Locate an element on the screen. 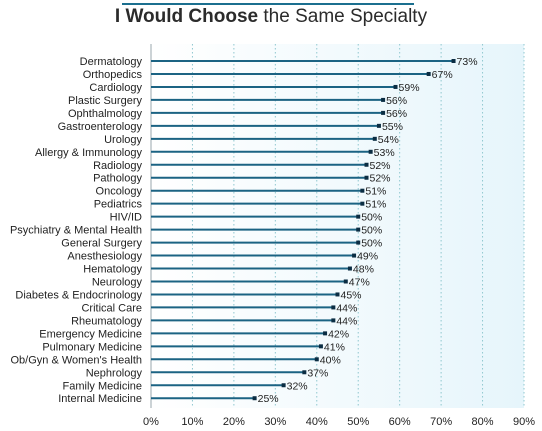  category-label: Plastic Surgery is located at coordinates (105, 101).